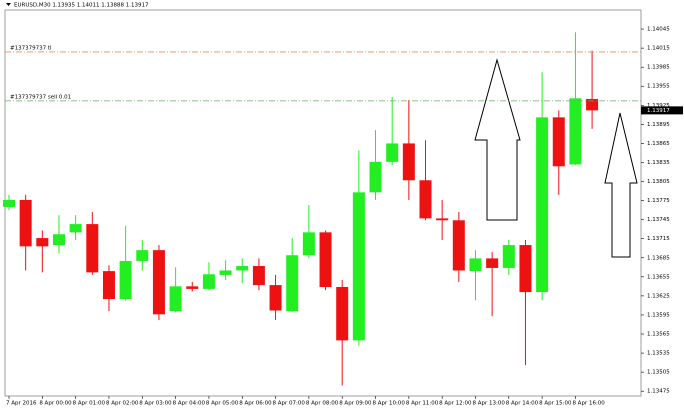 The image size is (684, 415). Describe the element at coordinates (658, 30) in the screenshot. I see `y-tick-label: 1.14045` at that location.